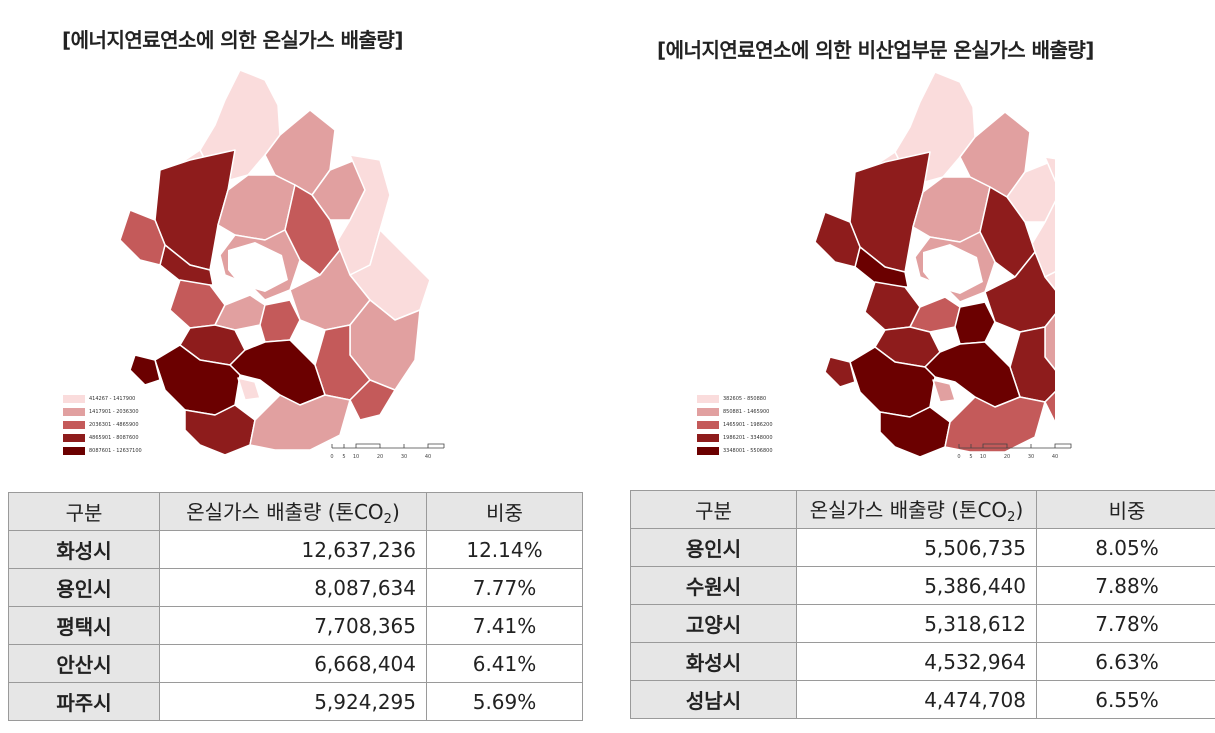  I want to click on legend-label: 382605 - 850880, so click(745, 399).